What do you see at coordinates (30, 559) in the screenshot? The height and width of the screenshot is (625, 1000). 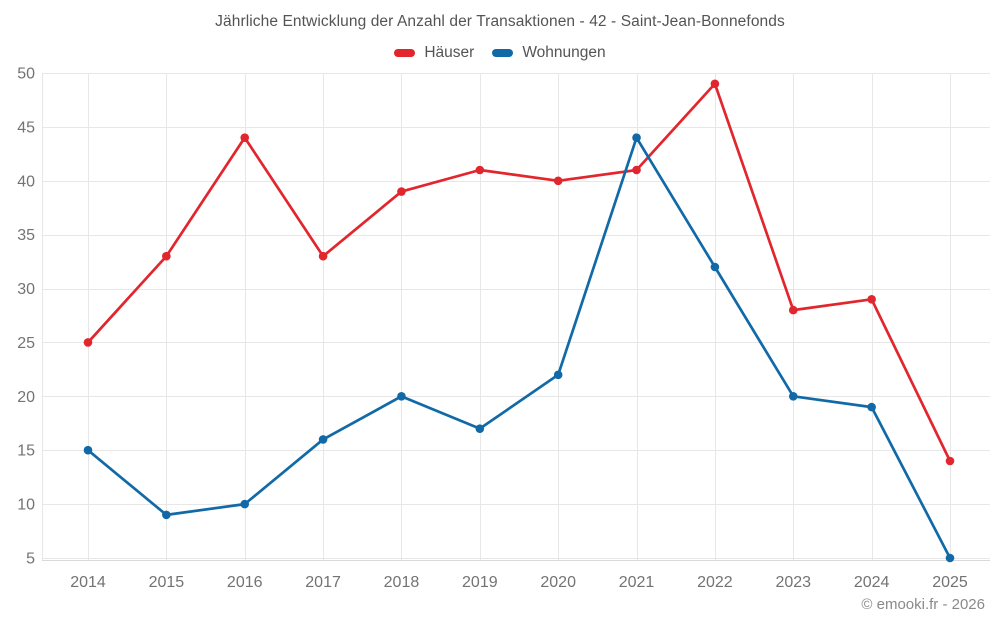 I see `y-tick-label-5: 5` at bounding box center [30, 559].